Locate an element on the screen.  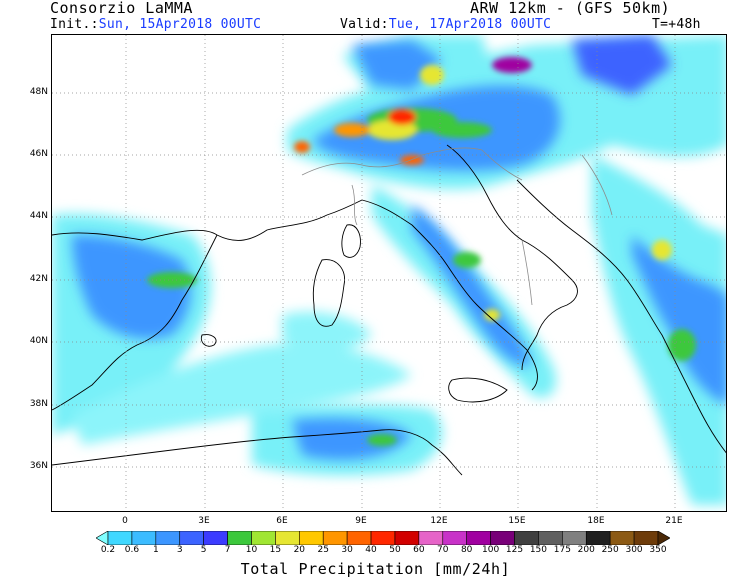
lon-label: 18E is located at coordinates (596, 521).